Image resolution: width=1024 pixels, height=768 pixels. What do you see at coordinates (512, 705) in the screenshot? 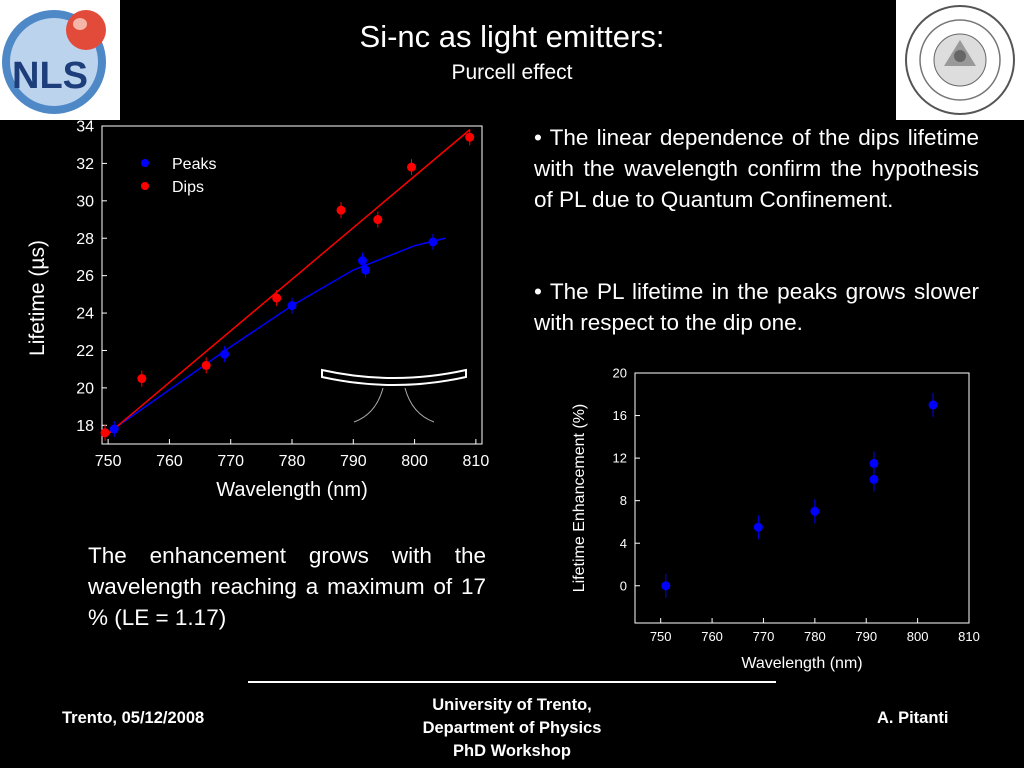
I see `footer-line-1: University of Trento,` at bounding box center [512, 705].